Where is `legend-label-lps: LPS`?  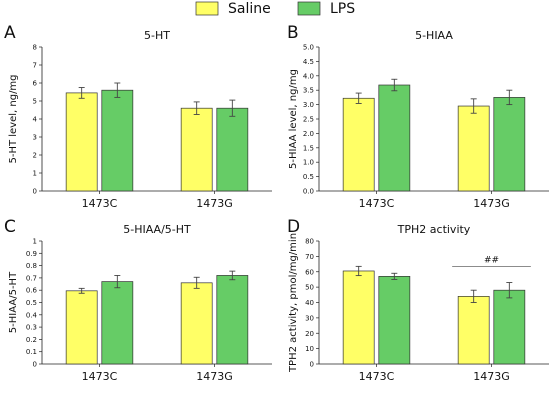 legend-label-lps: LPS is located at coordinates (342, 9).